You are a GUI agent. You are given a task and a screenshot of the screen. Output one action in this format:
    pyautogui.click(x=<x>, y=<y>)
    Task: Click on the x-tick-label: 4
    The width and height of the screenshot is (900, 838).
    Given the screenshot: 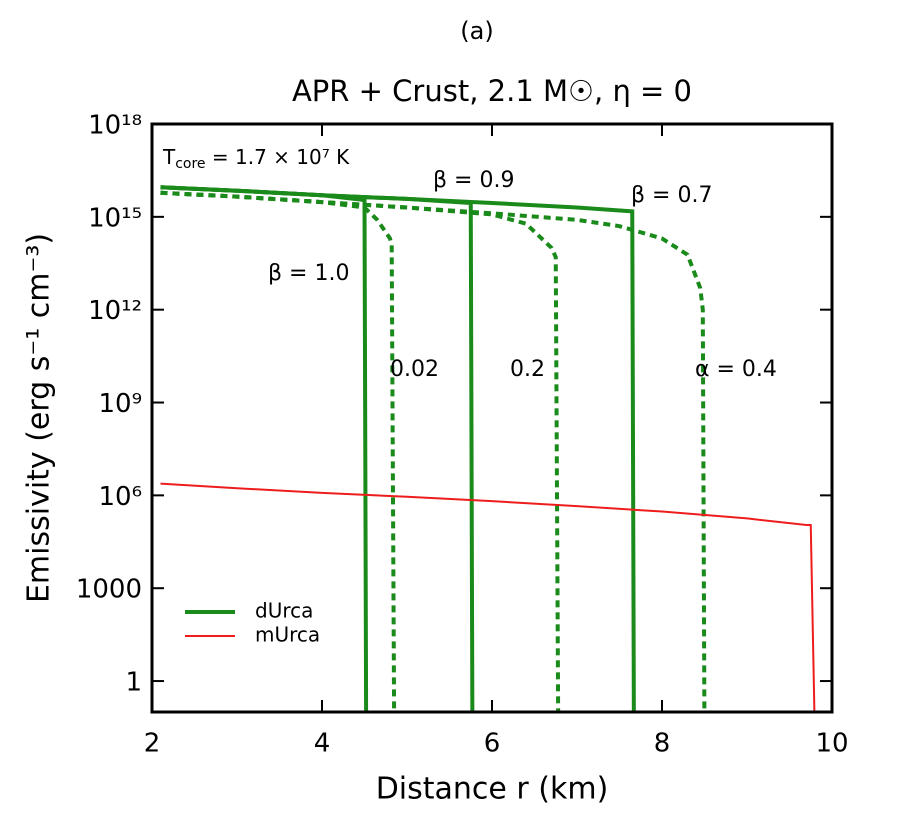 What is the action you would take?
    pyautogui.click(x=322, y=744)
    